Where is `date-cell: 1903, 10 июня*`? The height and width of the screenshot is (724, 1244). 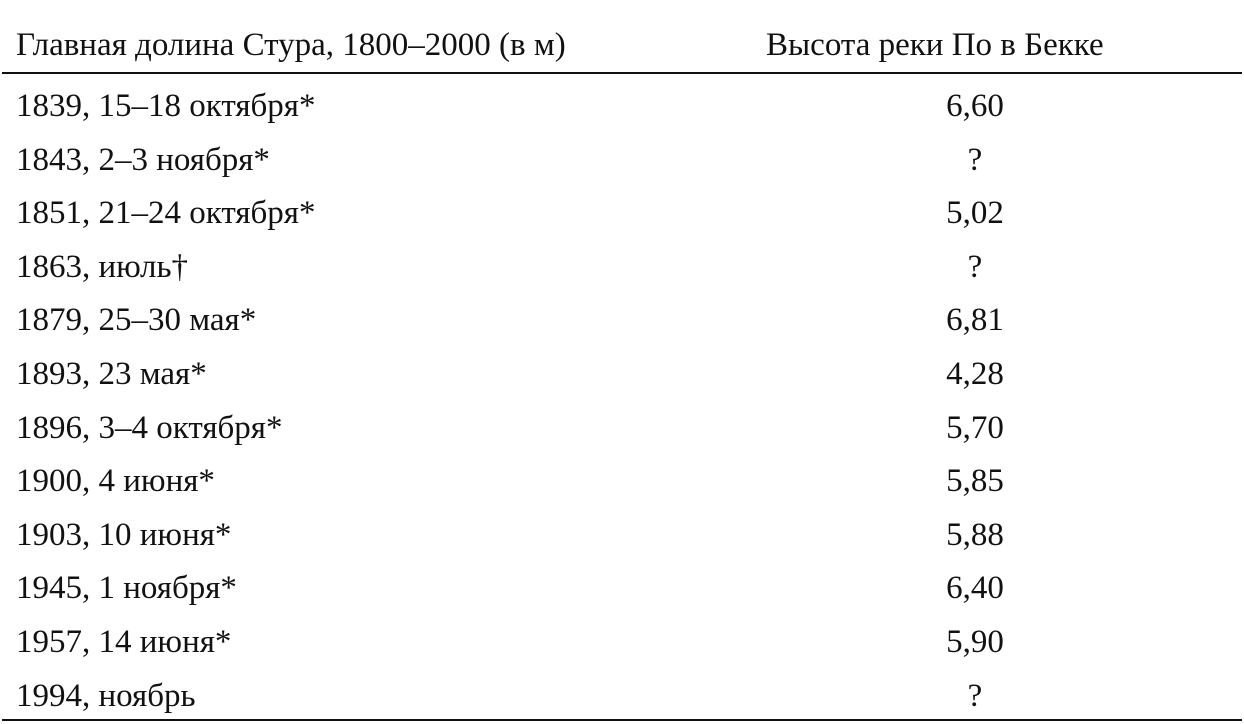 date-cell: 1903, 10 июня* is located at coordinates (124, 534).